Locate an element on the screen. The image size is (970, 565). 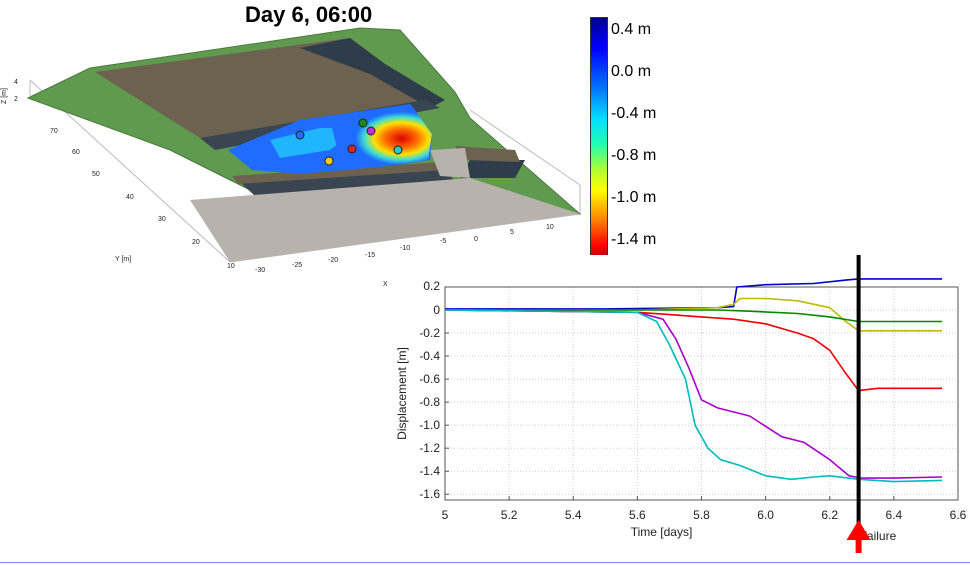
x-tick-label: 5.6 is located at coordinates (637, 515).